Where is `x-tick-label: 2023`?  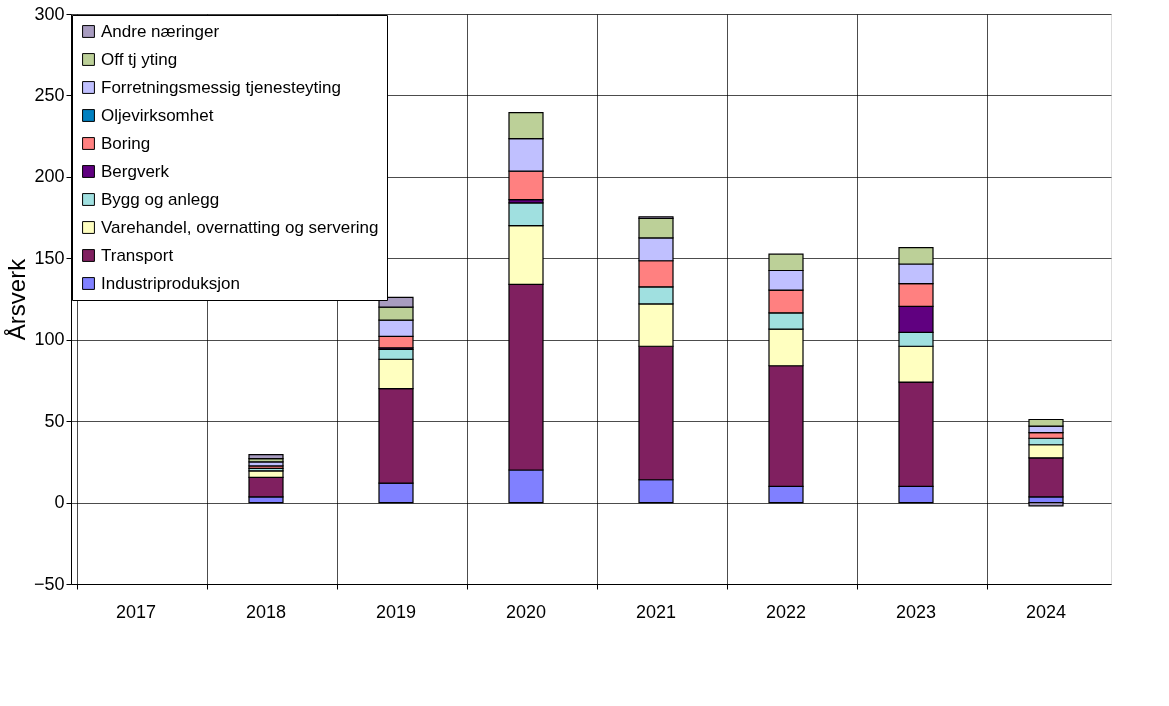 x-tick-label: 2023 is located at coordinates (916, 611).